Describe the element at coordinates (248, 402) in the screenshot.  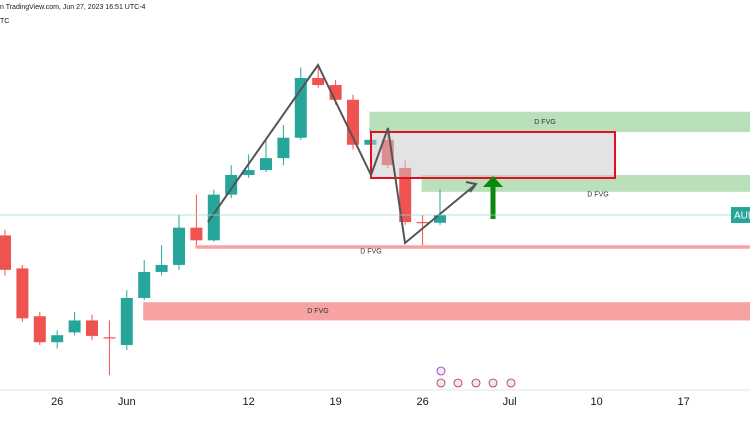
I see `x-tick-label: 12` at that location.